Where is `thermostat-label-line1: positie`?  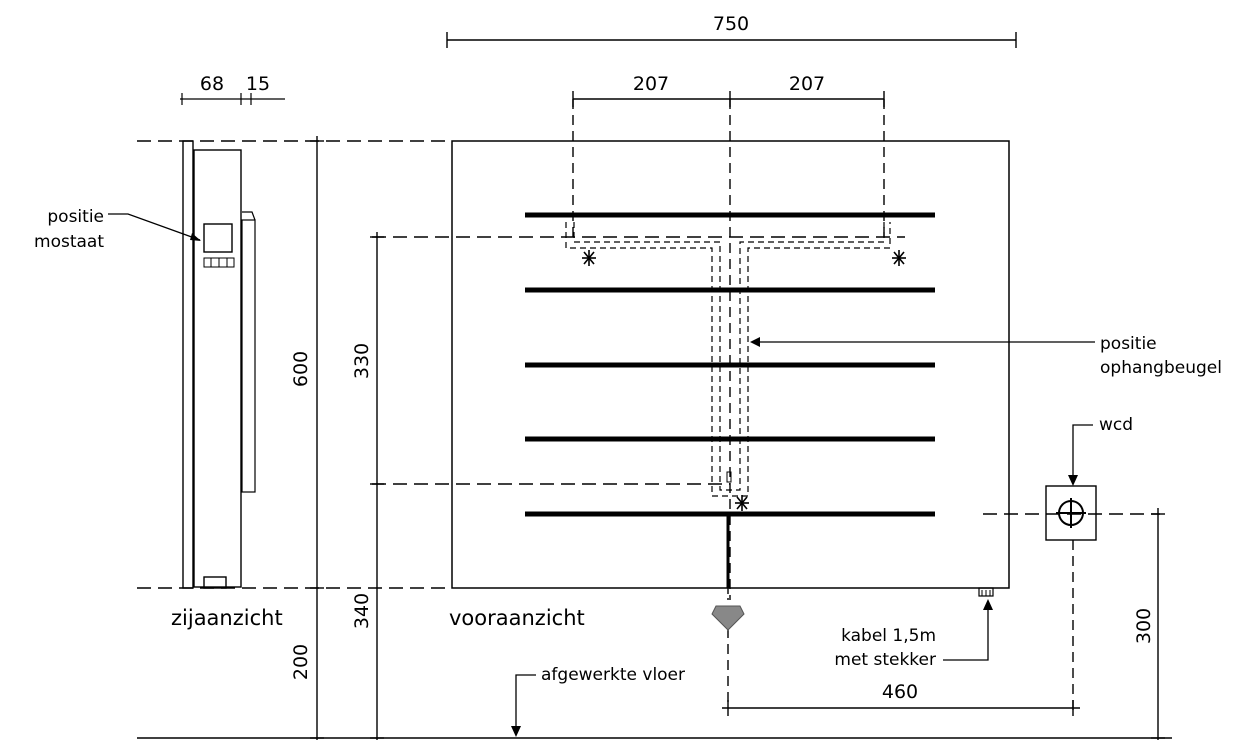 thermostat-label-line1: positie is located at coordinates (75, 217).